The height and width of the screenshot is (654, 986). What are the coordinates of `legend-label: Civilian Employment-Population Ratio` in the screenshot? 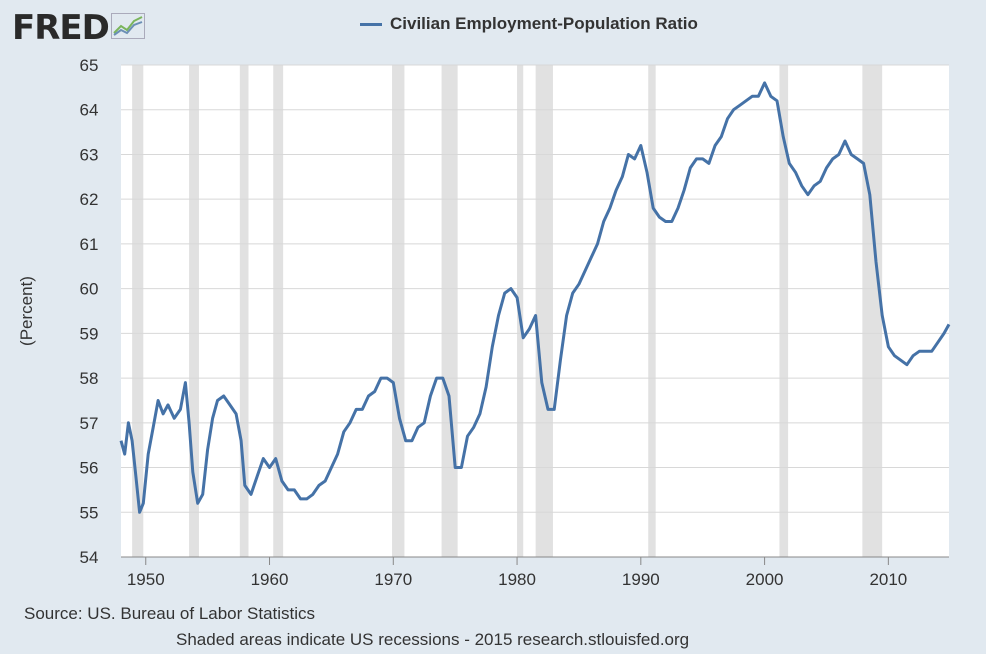 It's located at (544, 23).